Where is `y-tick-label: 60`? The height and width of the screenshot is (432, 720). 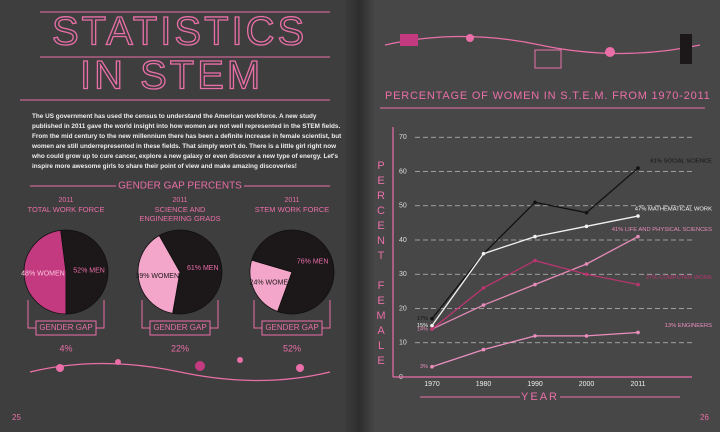
y-tick-label: 60 is located at coordinates (403, 171).